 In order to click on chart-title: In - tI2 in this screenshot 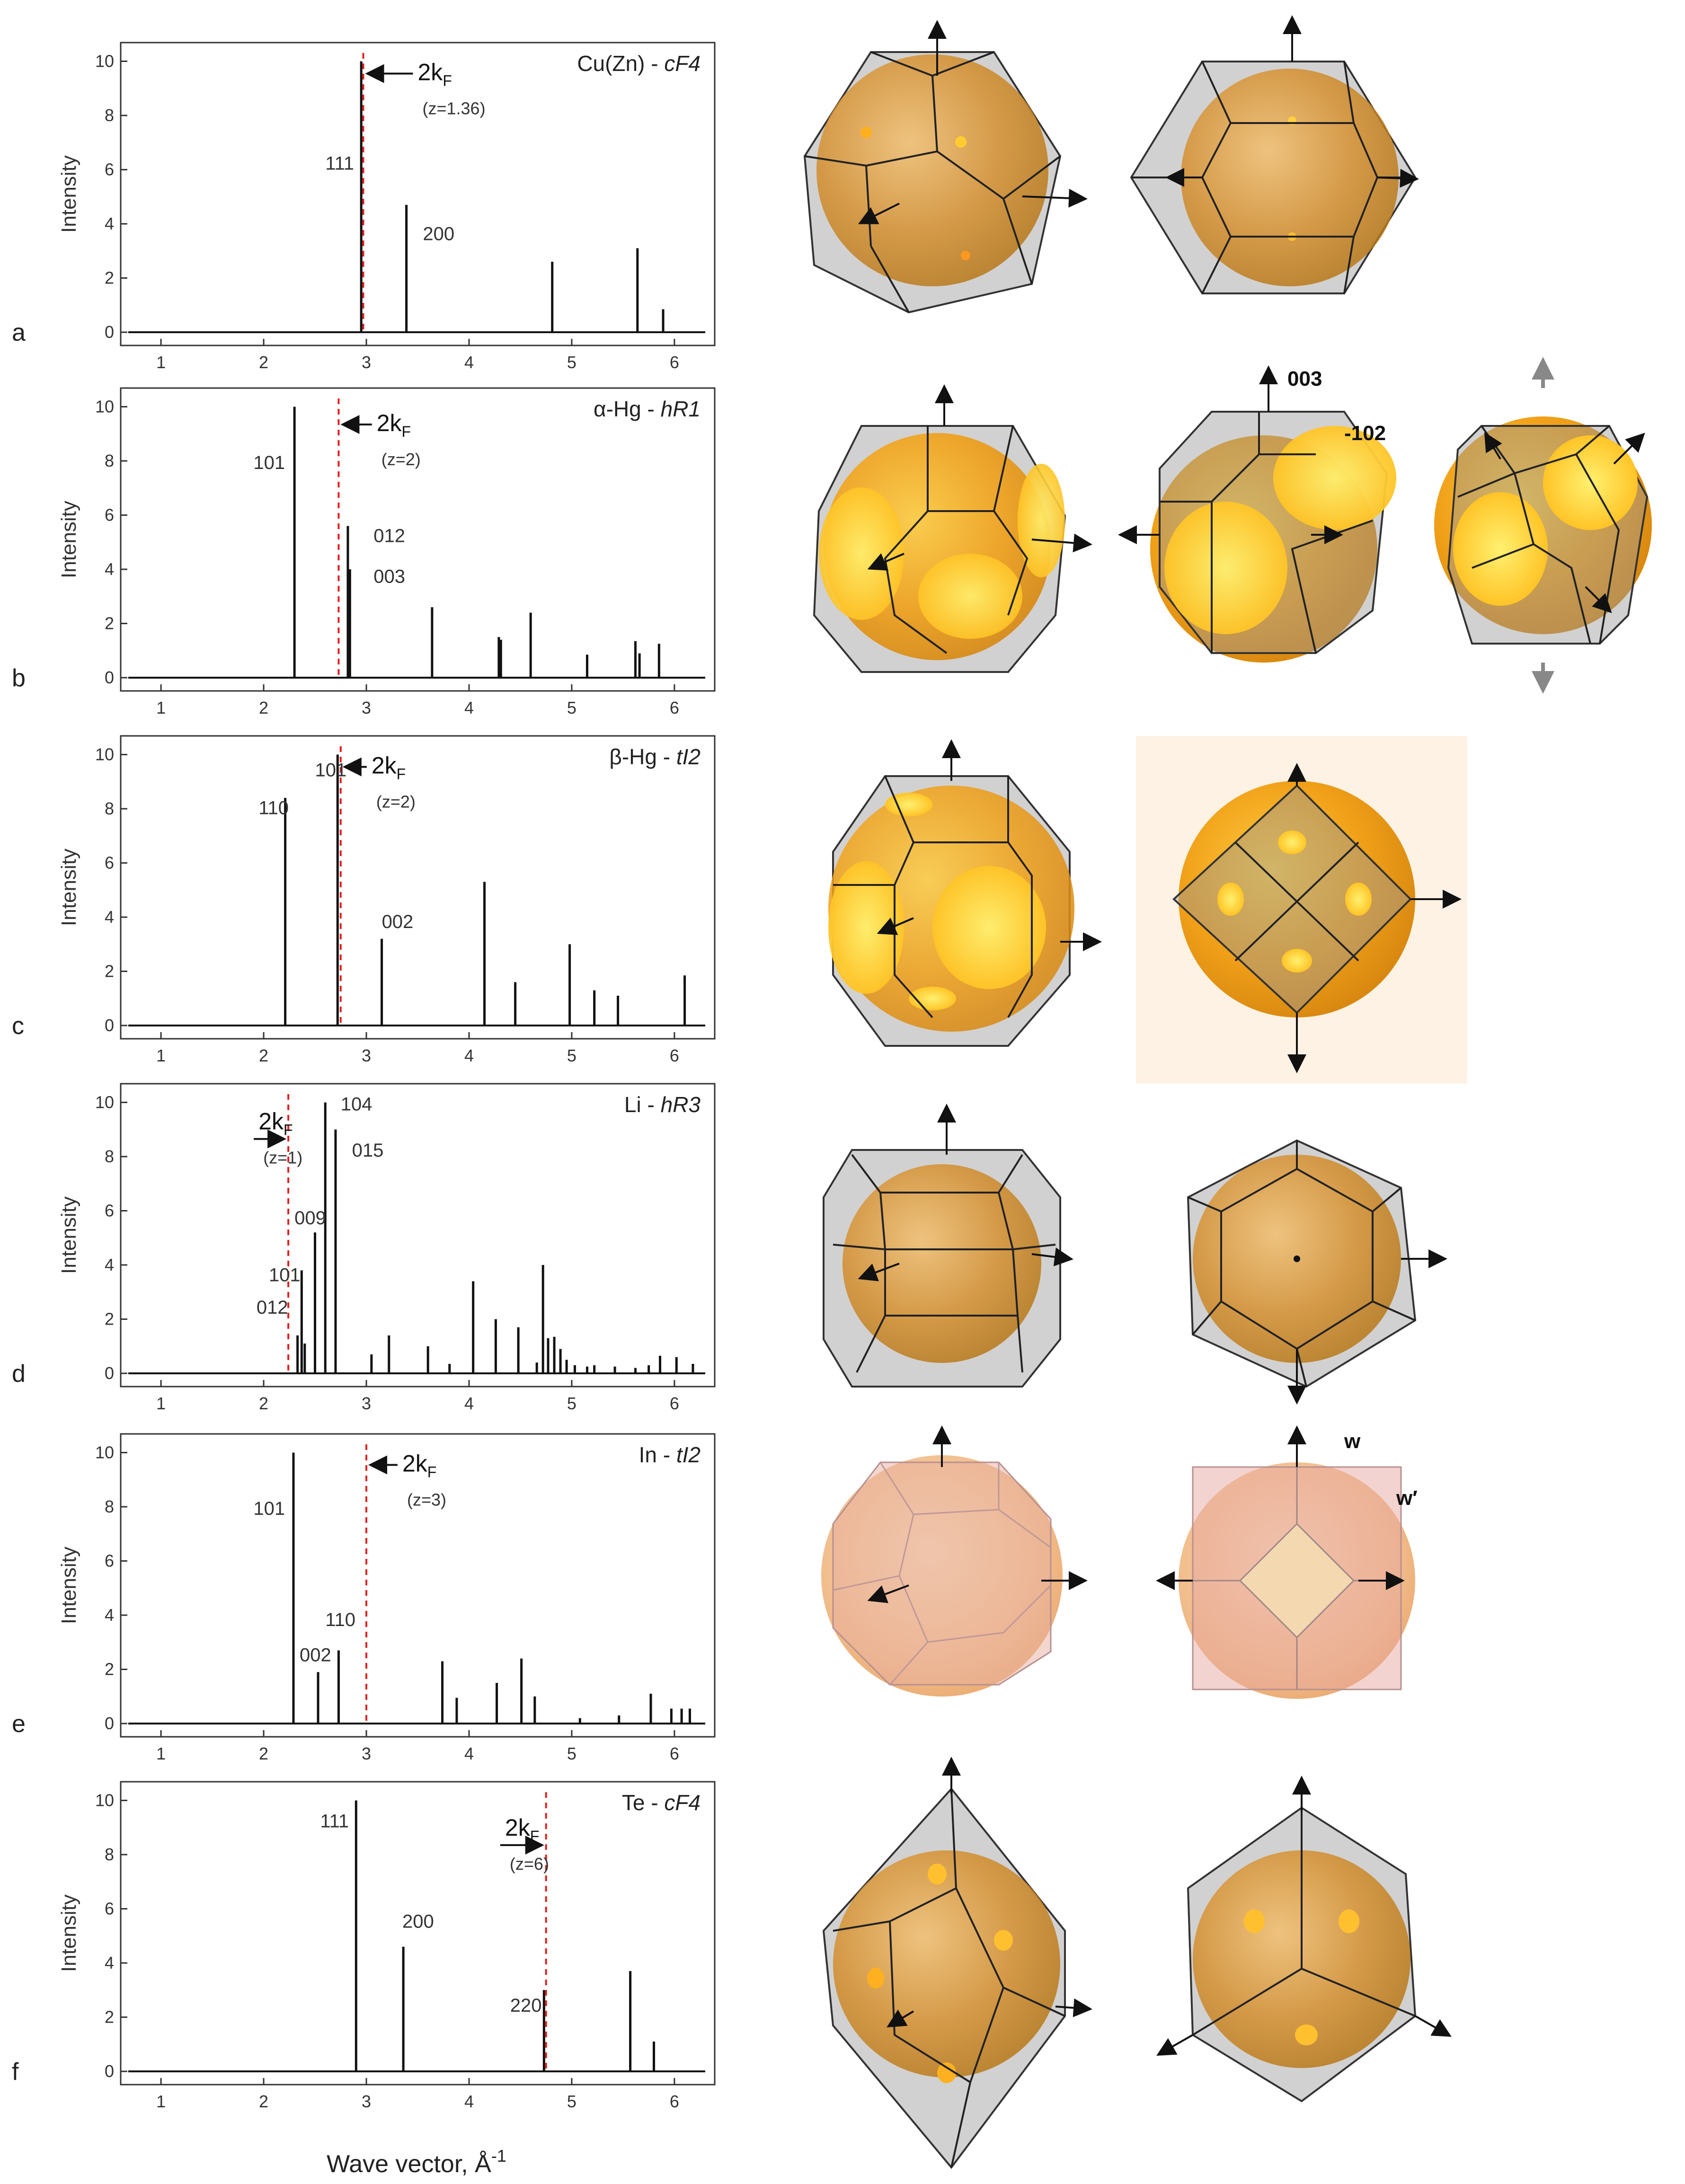, I will do `click(670, 1454)`.